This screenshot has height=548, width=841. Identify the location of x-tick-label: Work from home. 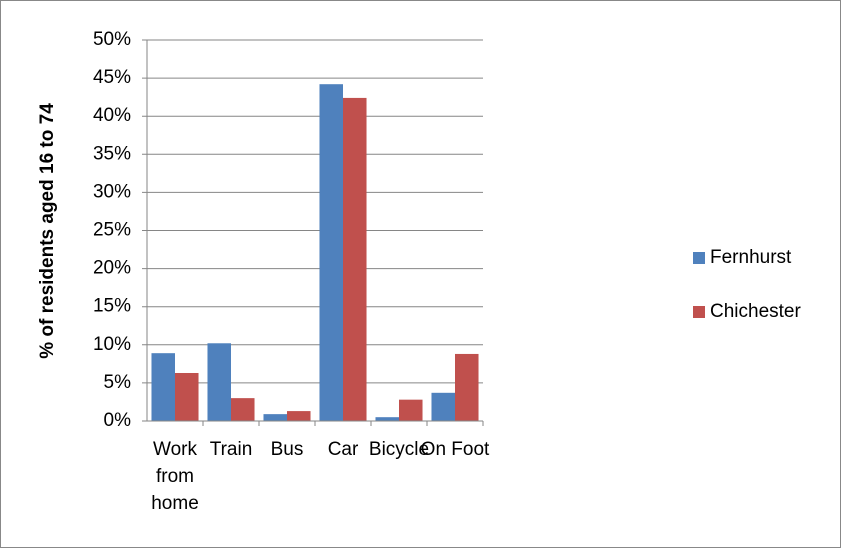
(175, 476).